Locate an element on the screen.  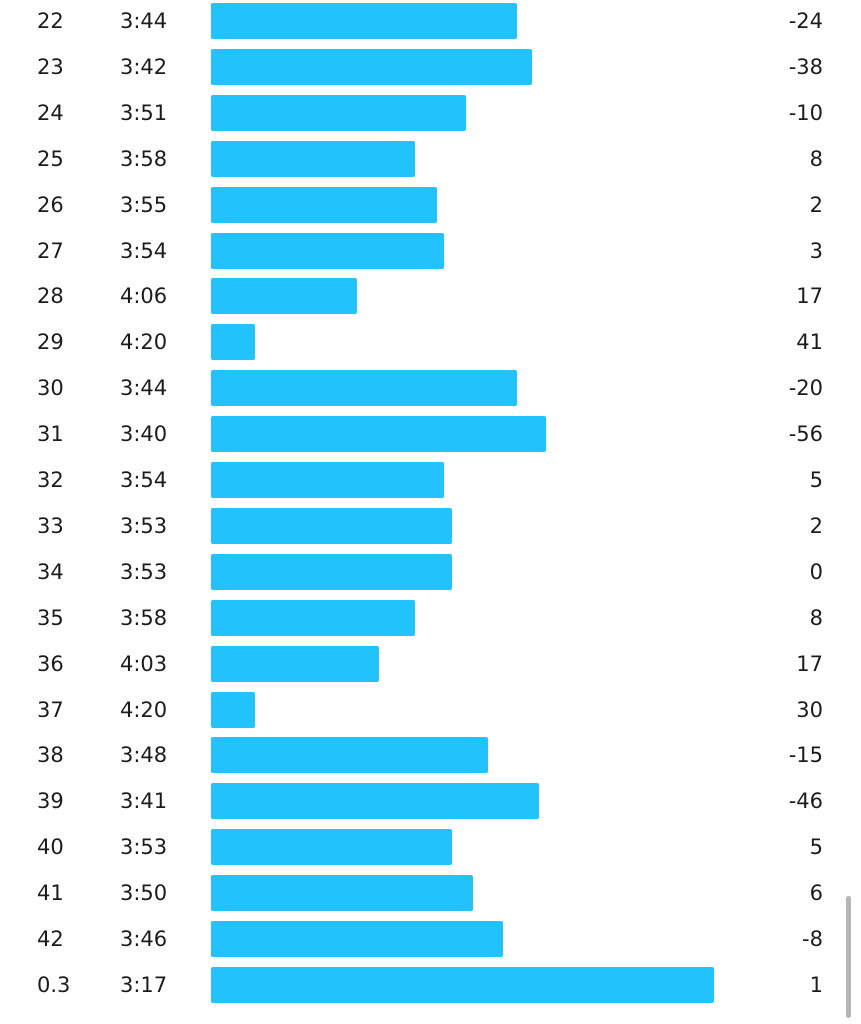
split-km: 39 is located at coordinates (50, 801).